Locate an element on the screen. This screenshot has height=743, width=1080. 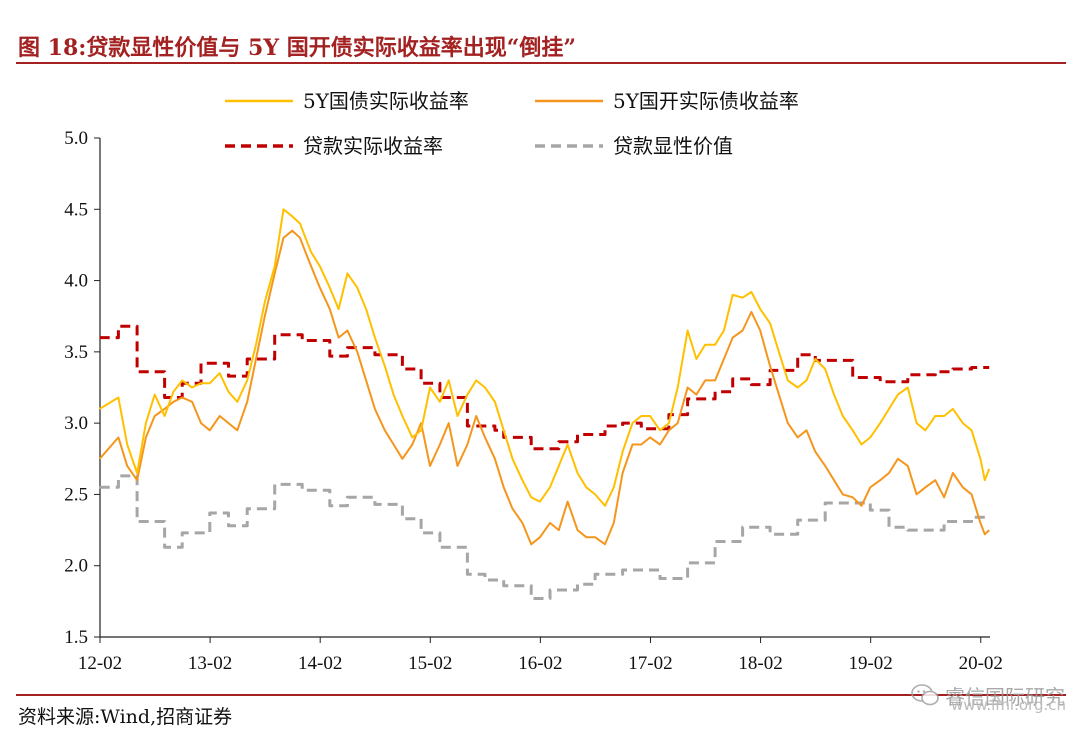
x-tick-label: 20-02 is located at coordinates (981, 663).